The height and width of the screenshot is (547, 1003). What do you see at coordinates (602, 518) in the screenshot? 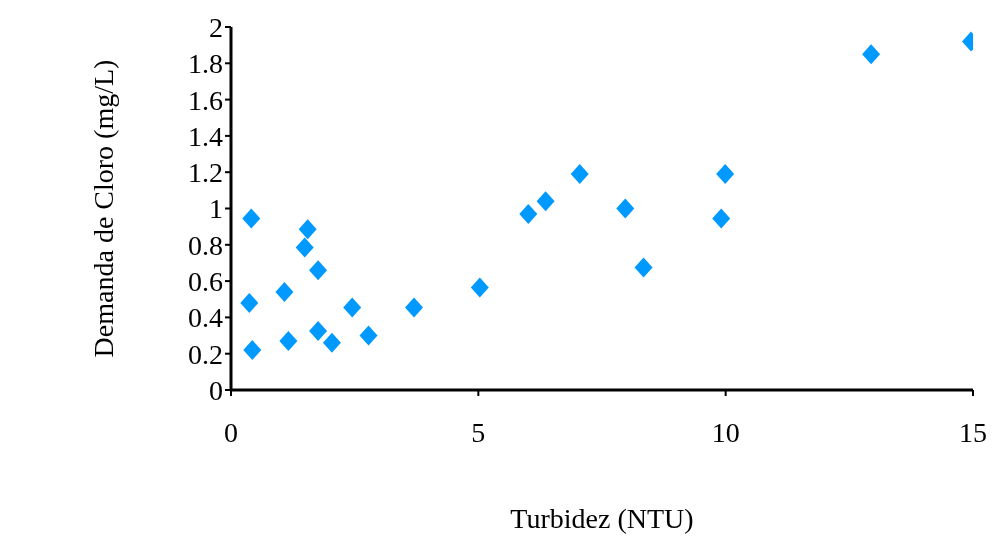
I see `x-axis-title: Turbidez (NTU)` at bounding box center [602, 518].